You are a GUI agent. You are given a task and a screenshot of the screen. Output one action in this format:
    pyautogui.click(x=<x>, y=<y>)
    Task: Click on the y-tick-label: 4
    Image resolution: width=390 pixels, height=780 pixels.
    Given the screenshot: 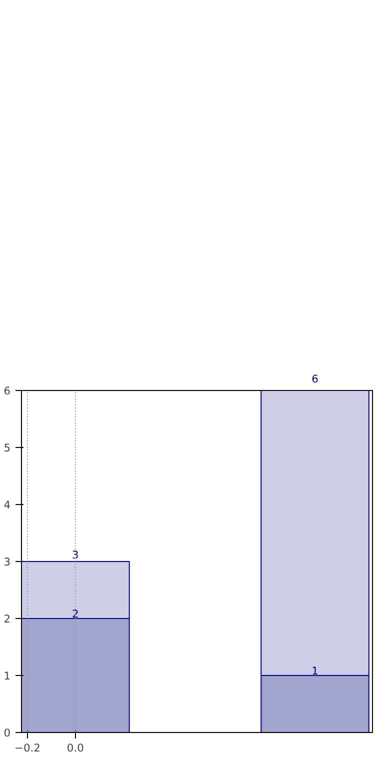 What is the action you would take?
    pyautogui.click(x=7, y=505)
    